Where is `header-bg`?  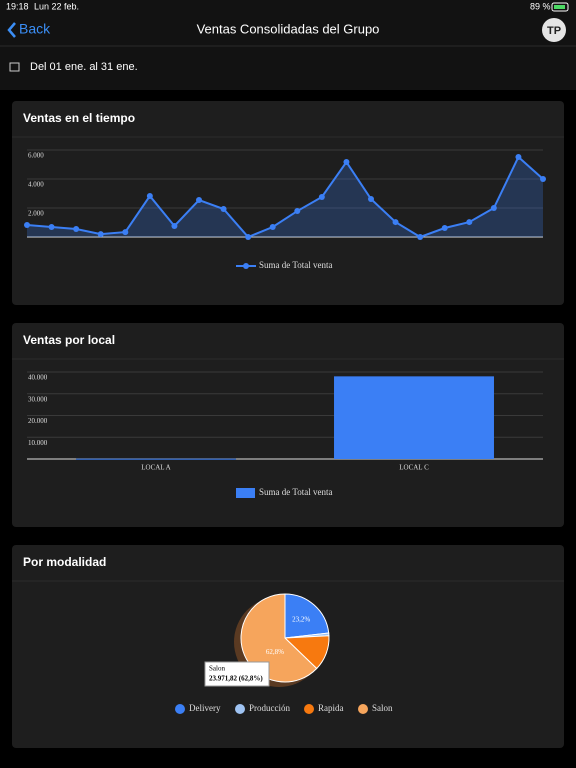 header-bg is located at coordinates (288, 45).